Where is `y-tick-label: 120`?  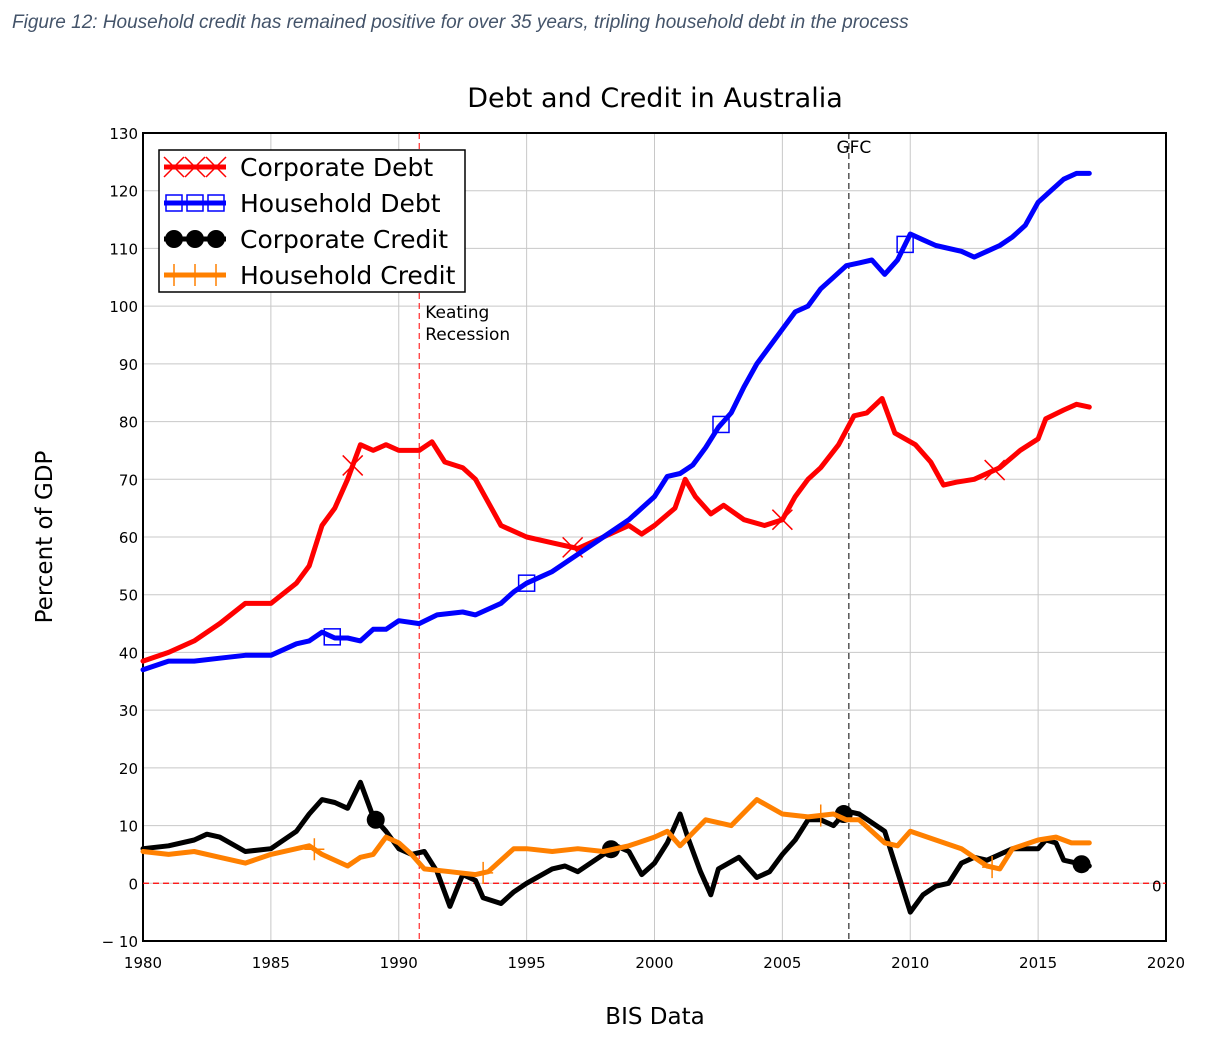 y-tick-label: 120 is located at coordinates (123, 192).